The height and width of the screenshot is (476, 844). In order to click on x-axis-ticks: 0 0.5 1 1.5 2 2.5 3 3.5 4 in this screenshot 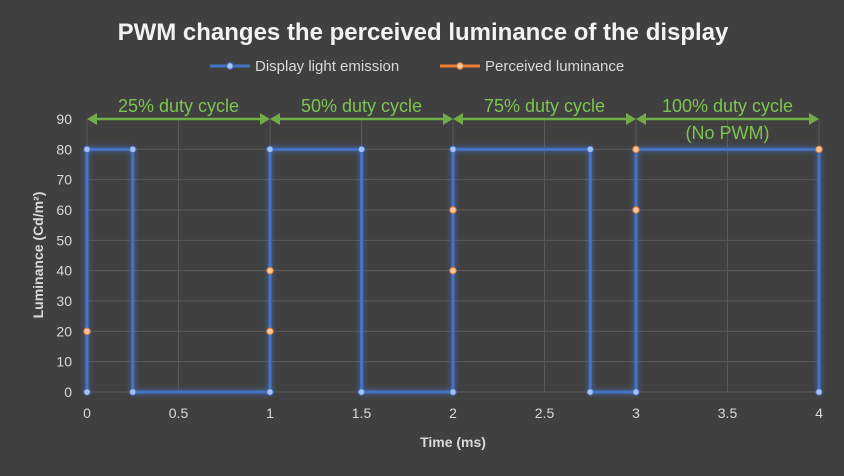, I will do `click(453, 413)`.